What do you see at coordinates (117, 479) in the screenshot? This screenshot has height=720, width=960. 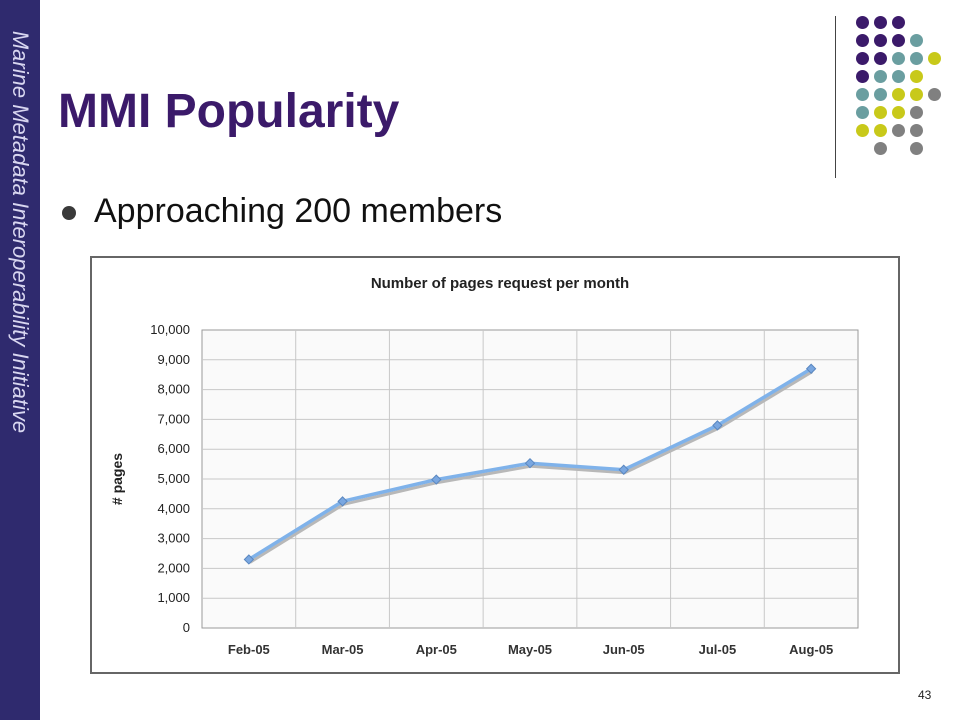 I see `y-axis-label: # pages` at bounding box center [117, 479].